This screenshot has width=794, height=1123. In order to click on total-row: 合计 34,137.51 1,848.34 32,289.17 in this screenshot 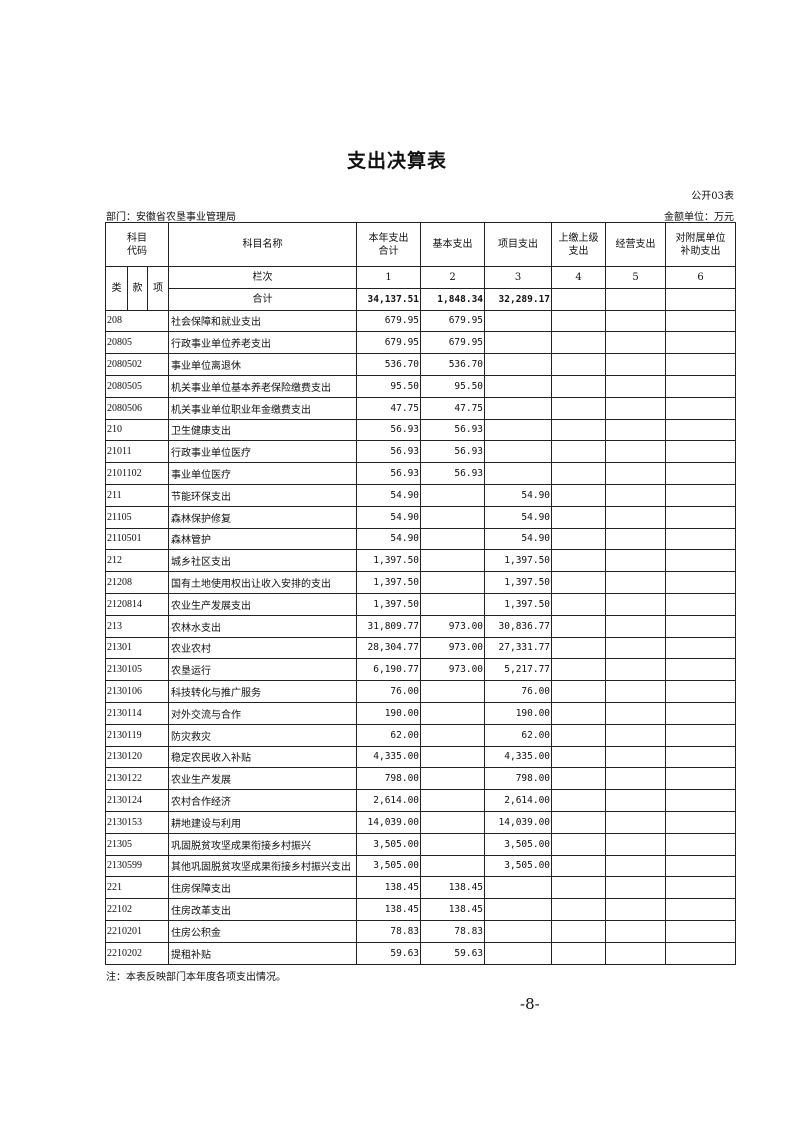, I will do `click(421, 299)`.